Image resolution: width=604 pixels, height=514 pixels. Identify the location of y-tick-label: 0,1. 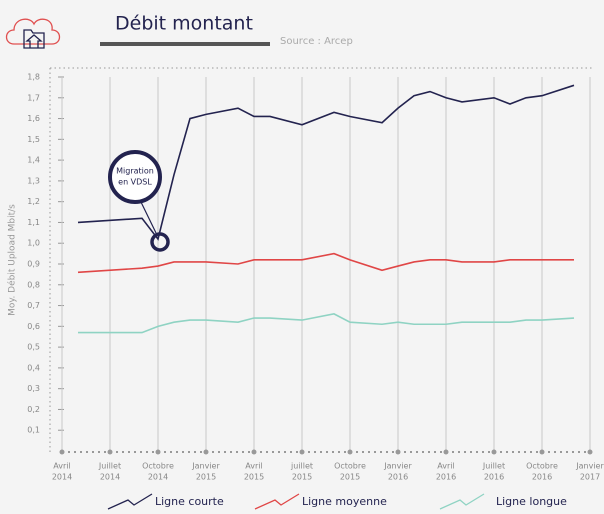
(33, 430).